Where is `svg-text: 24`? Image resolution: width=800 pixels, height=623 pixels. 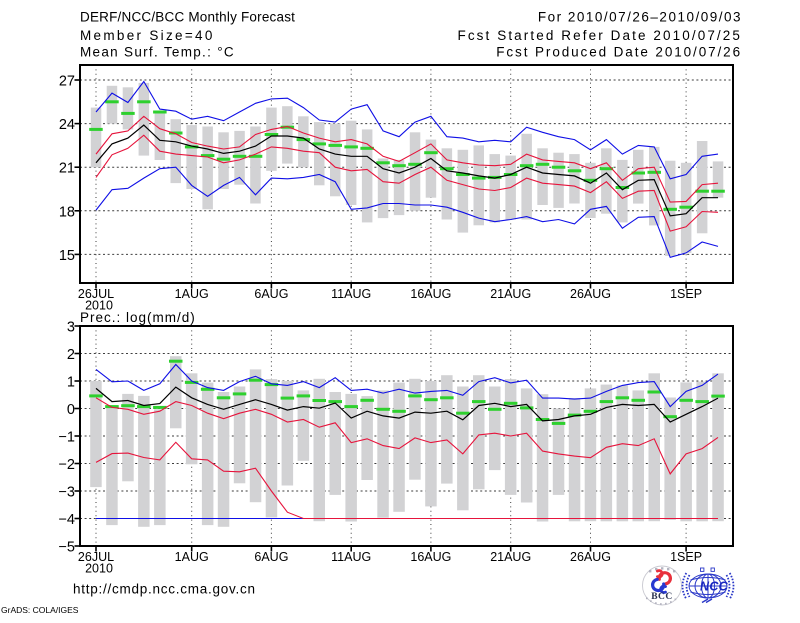 svg-text: 24 is located at coordinates (67, 125).